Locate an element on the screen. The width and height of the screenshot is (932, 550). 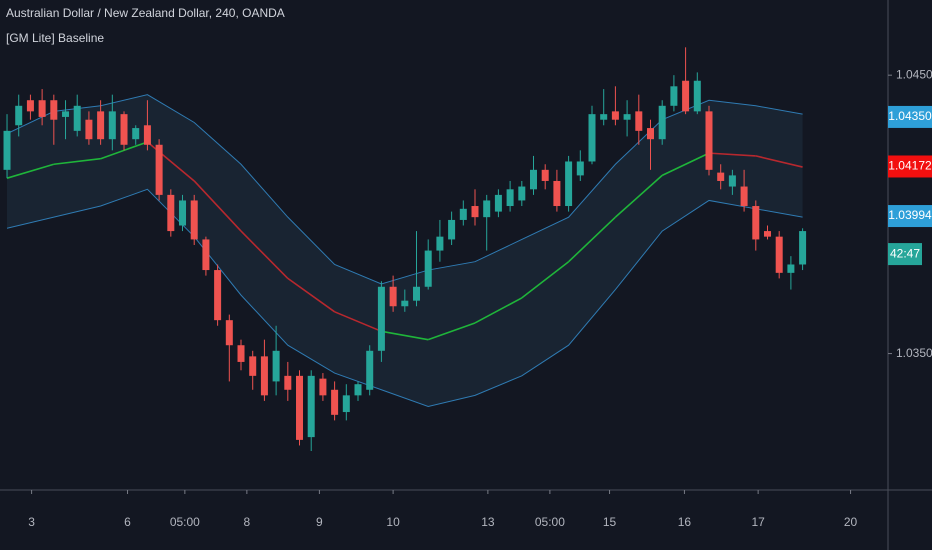
countdown: 42:47 is located at coordinates (905, 253).